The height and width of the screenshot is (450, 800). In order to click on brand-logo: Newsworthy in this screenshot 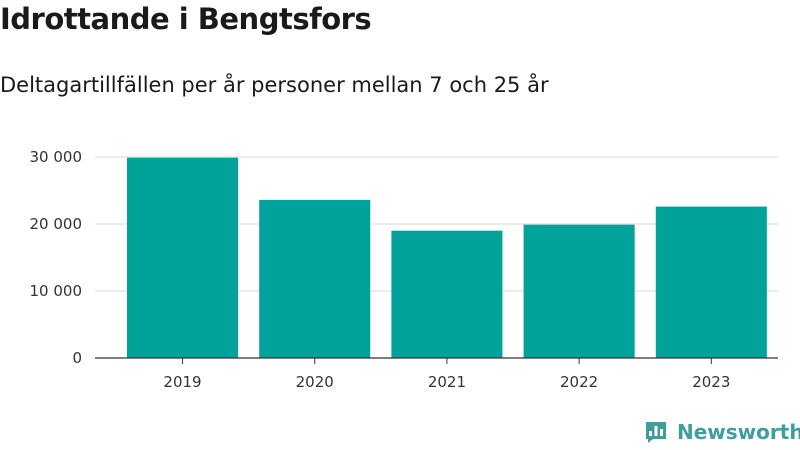, I will do `click(722, 432)`.